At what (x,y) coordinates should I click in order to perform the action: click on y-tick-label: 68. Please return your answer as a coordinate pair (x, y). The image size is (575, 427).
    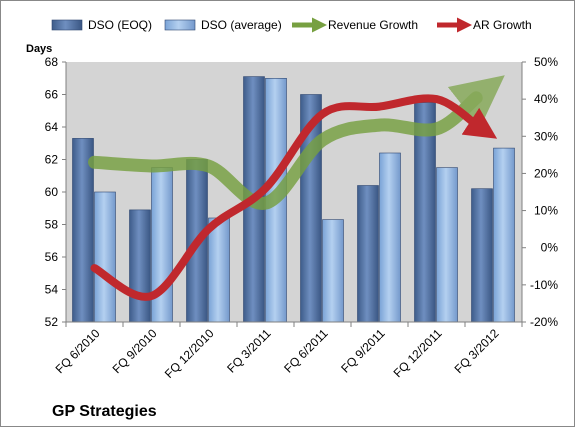
    Looking at the image, I should click on (52, 62).